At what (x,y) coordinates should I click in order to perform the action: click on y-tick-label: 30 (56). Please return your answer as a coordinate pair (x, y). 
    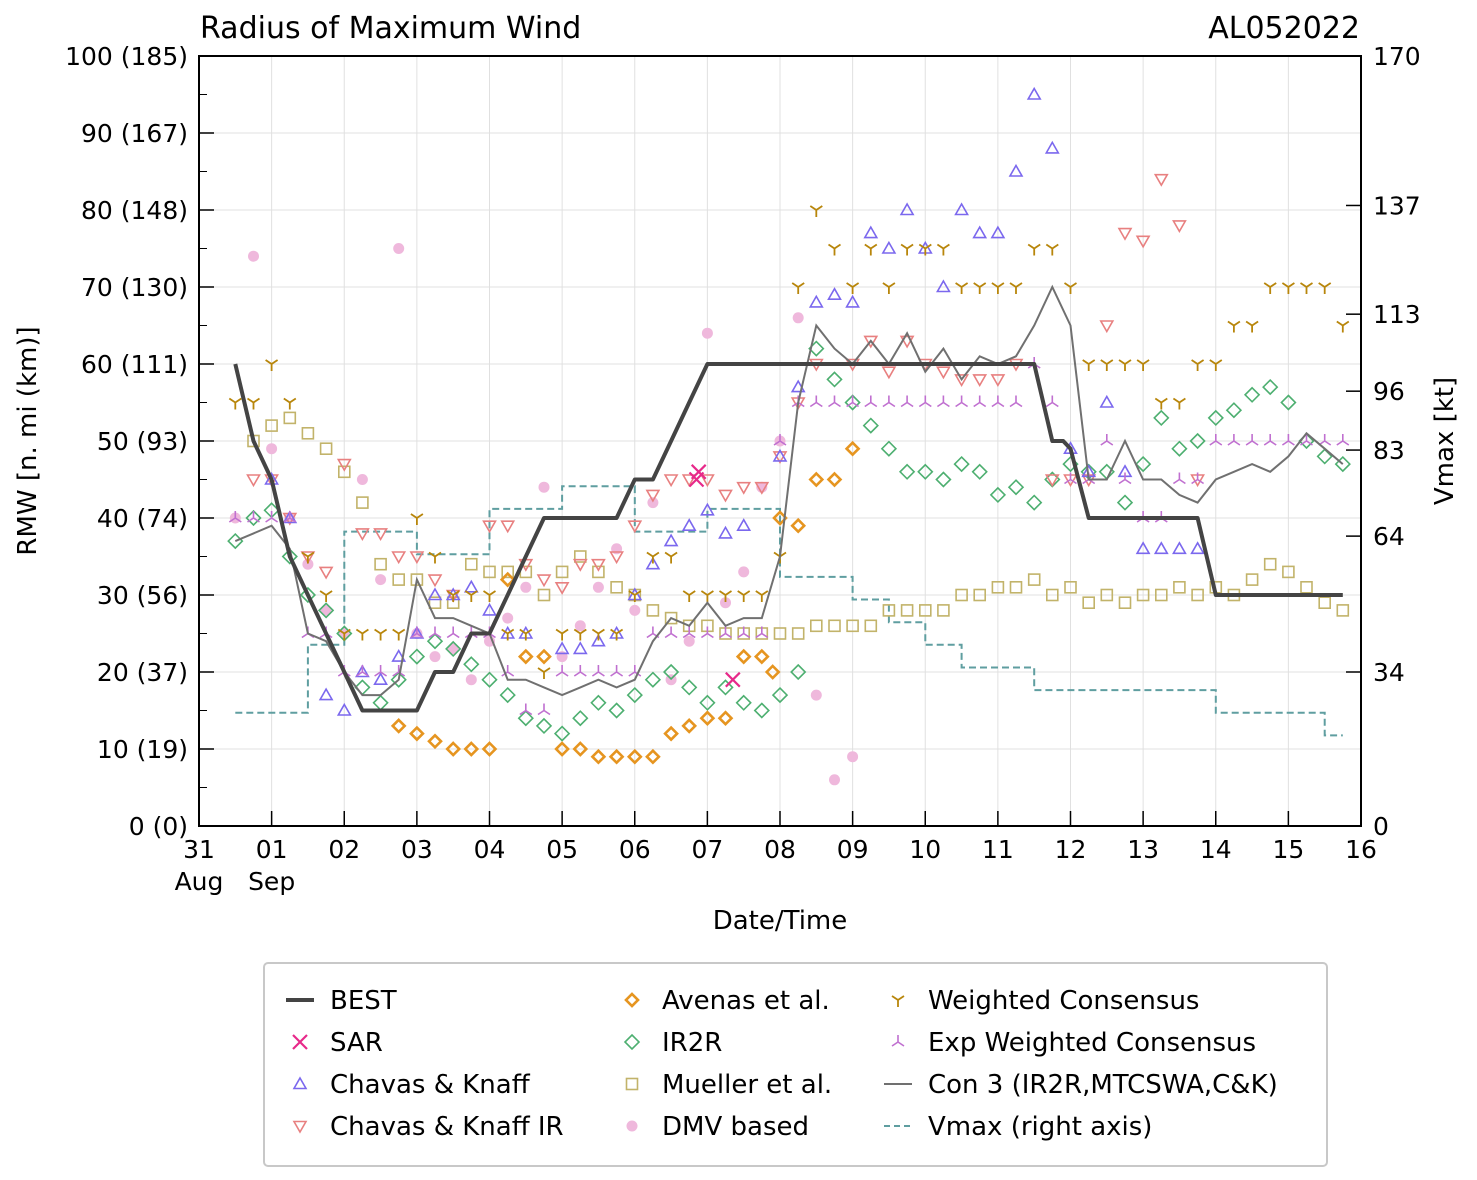
    Looking at the image, I should click on (142, 595).